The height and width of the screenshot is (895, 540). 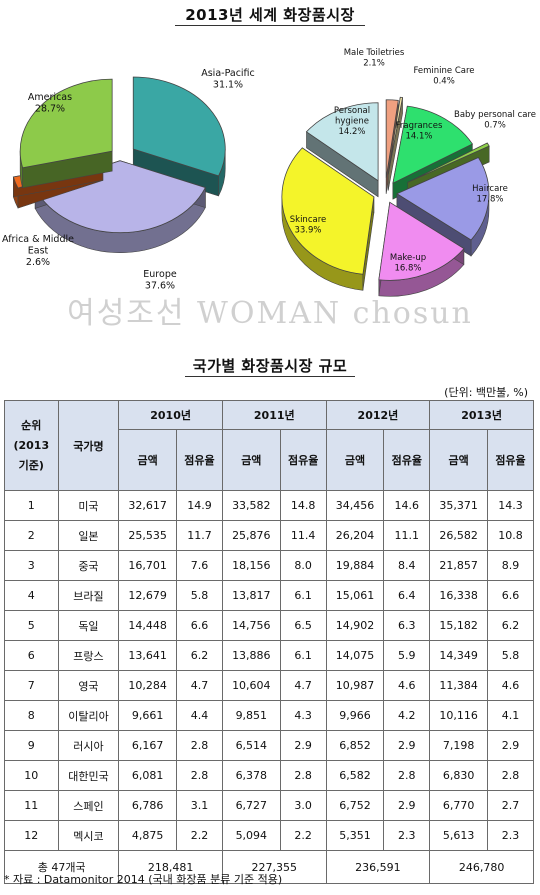 What do you see at coordinates (88, 775) in the screenshot?
I see `country-cell: 대한민국` at bounding box center [88, 775].